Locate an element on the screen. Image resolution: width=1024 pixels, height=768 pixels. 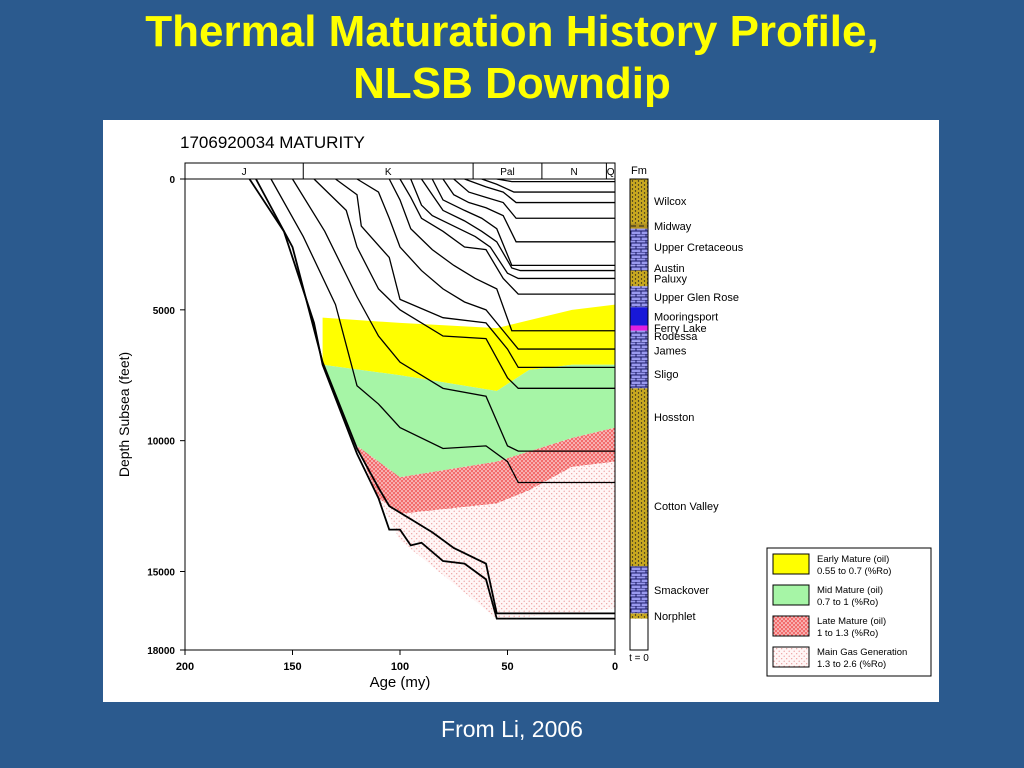
formation-label: Cotton Valley is located at coordinates (686, 507).